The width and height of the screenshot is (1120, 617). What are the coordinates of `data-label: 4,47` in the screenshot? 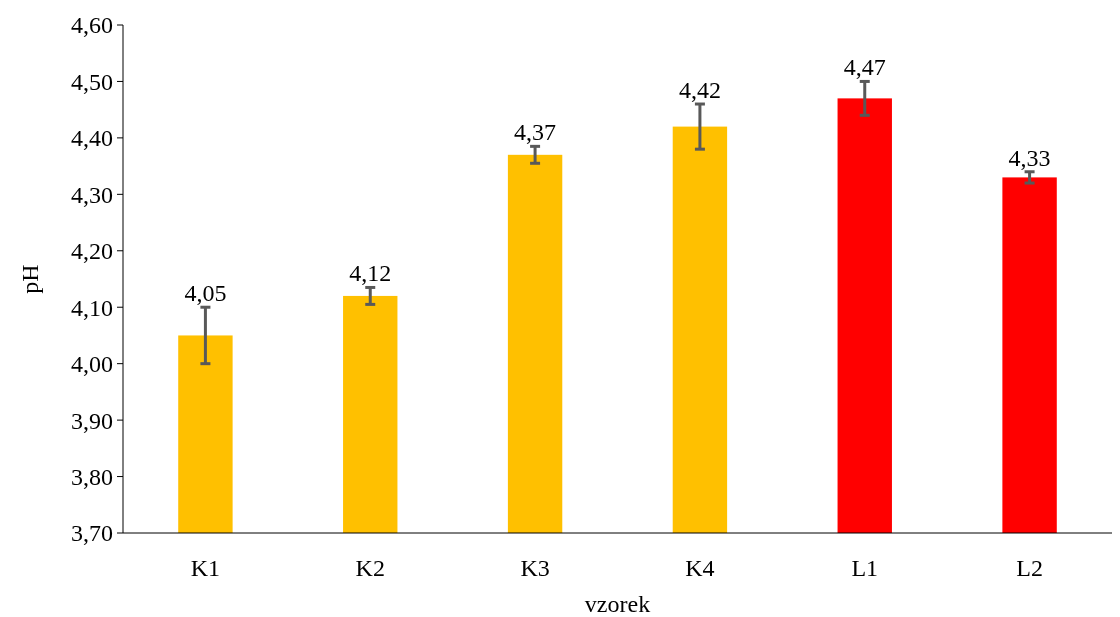 It's located at (864, 67).